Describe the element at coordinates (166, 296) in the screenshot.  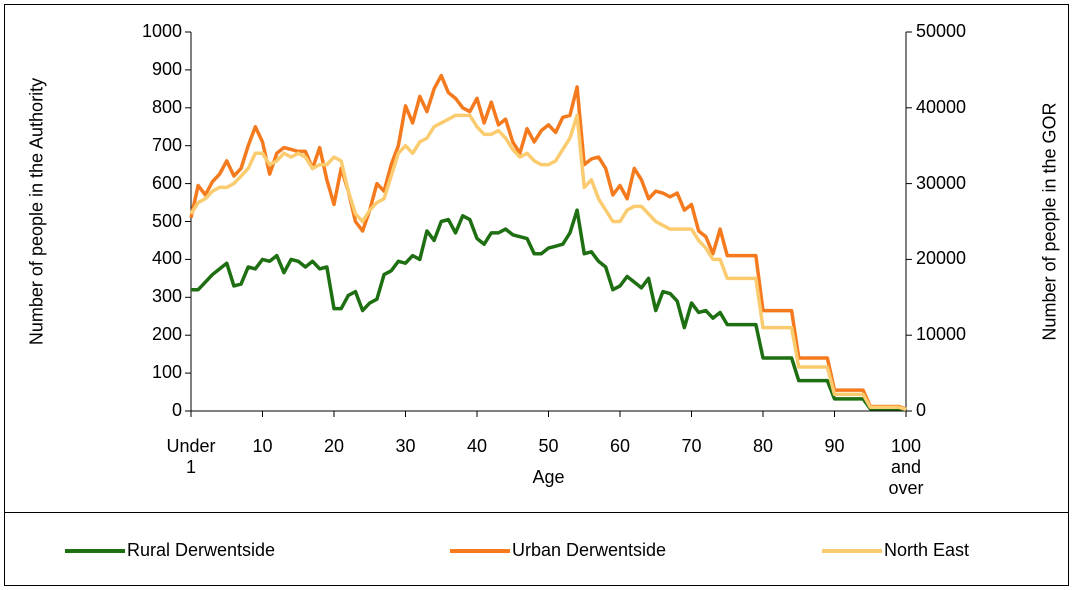
I see `y-tick-label: 300` at that location.